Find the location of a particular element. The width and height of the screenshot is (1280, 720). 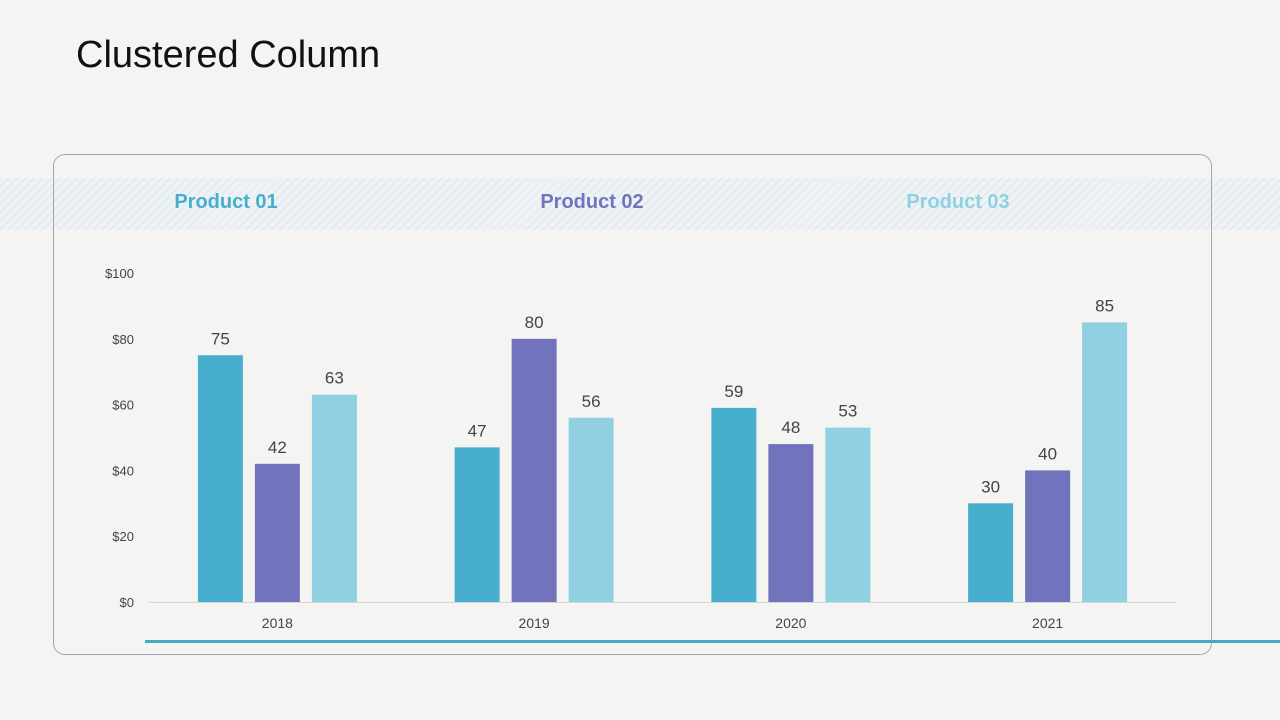

legend-product-02: Product 02 is located at coordinates (592, 202).